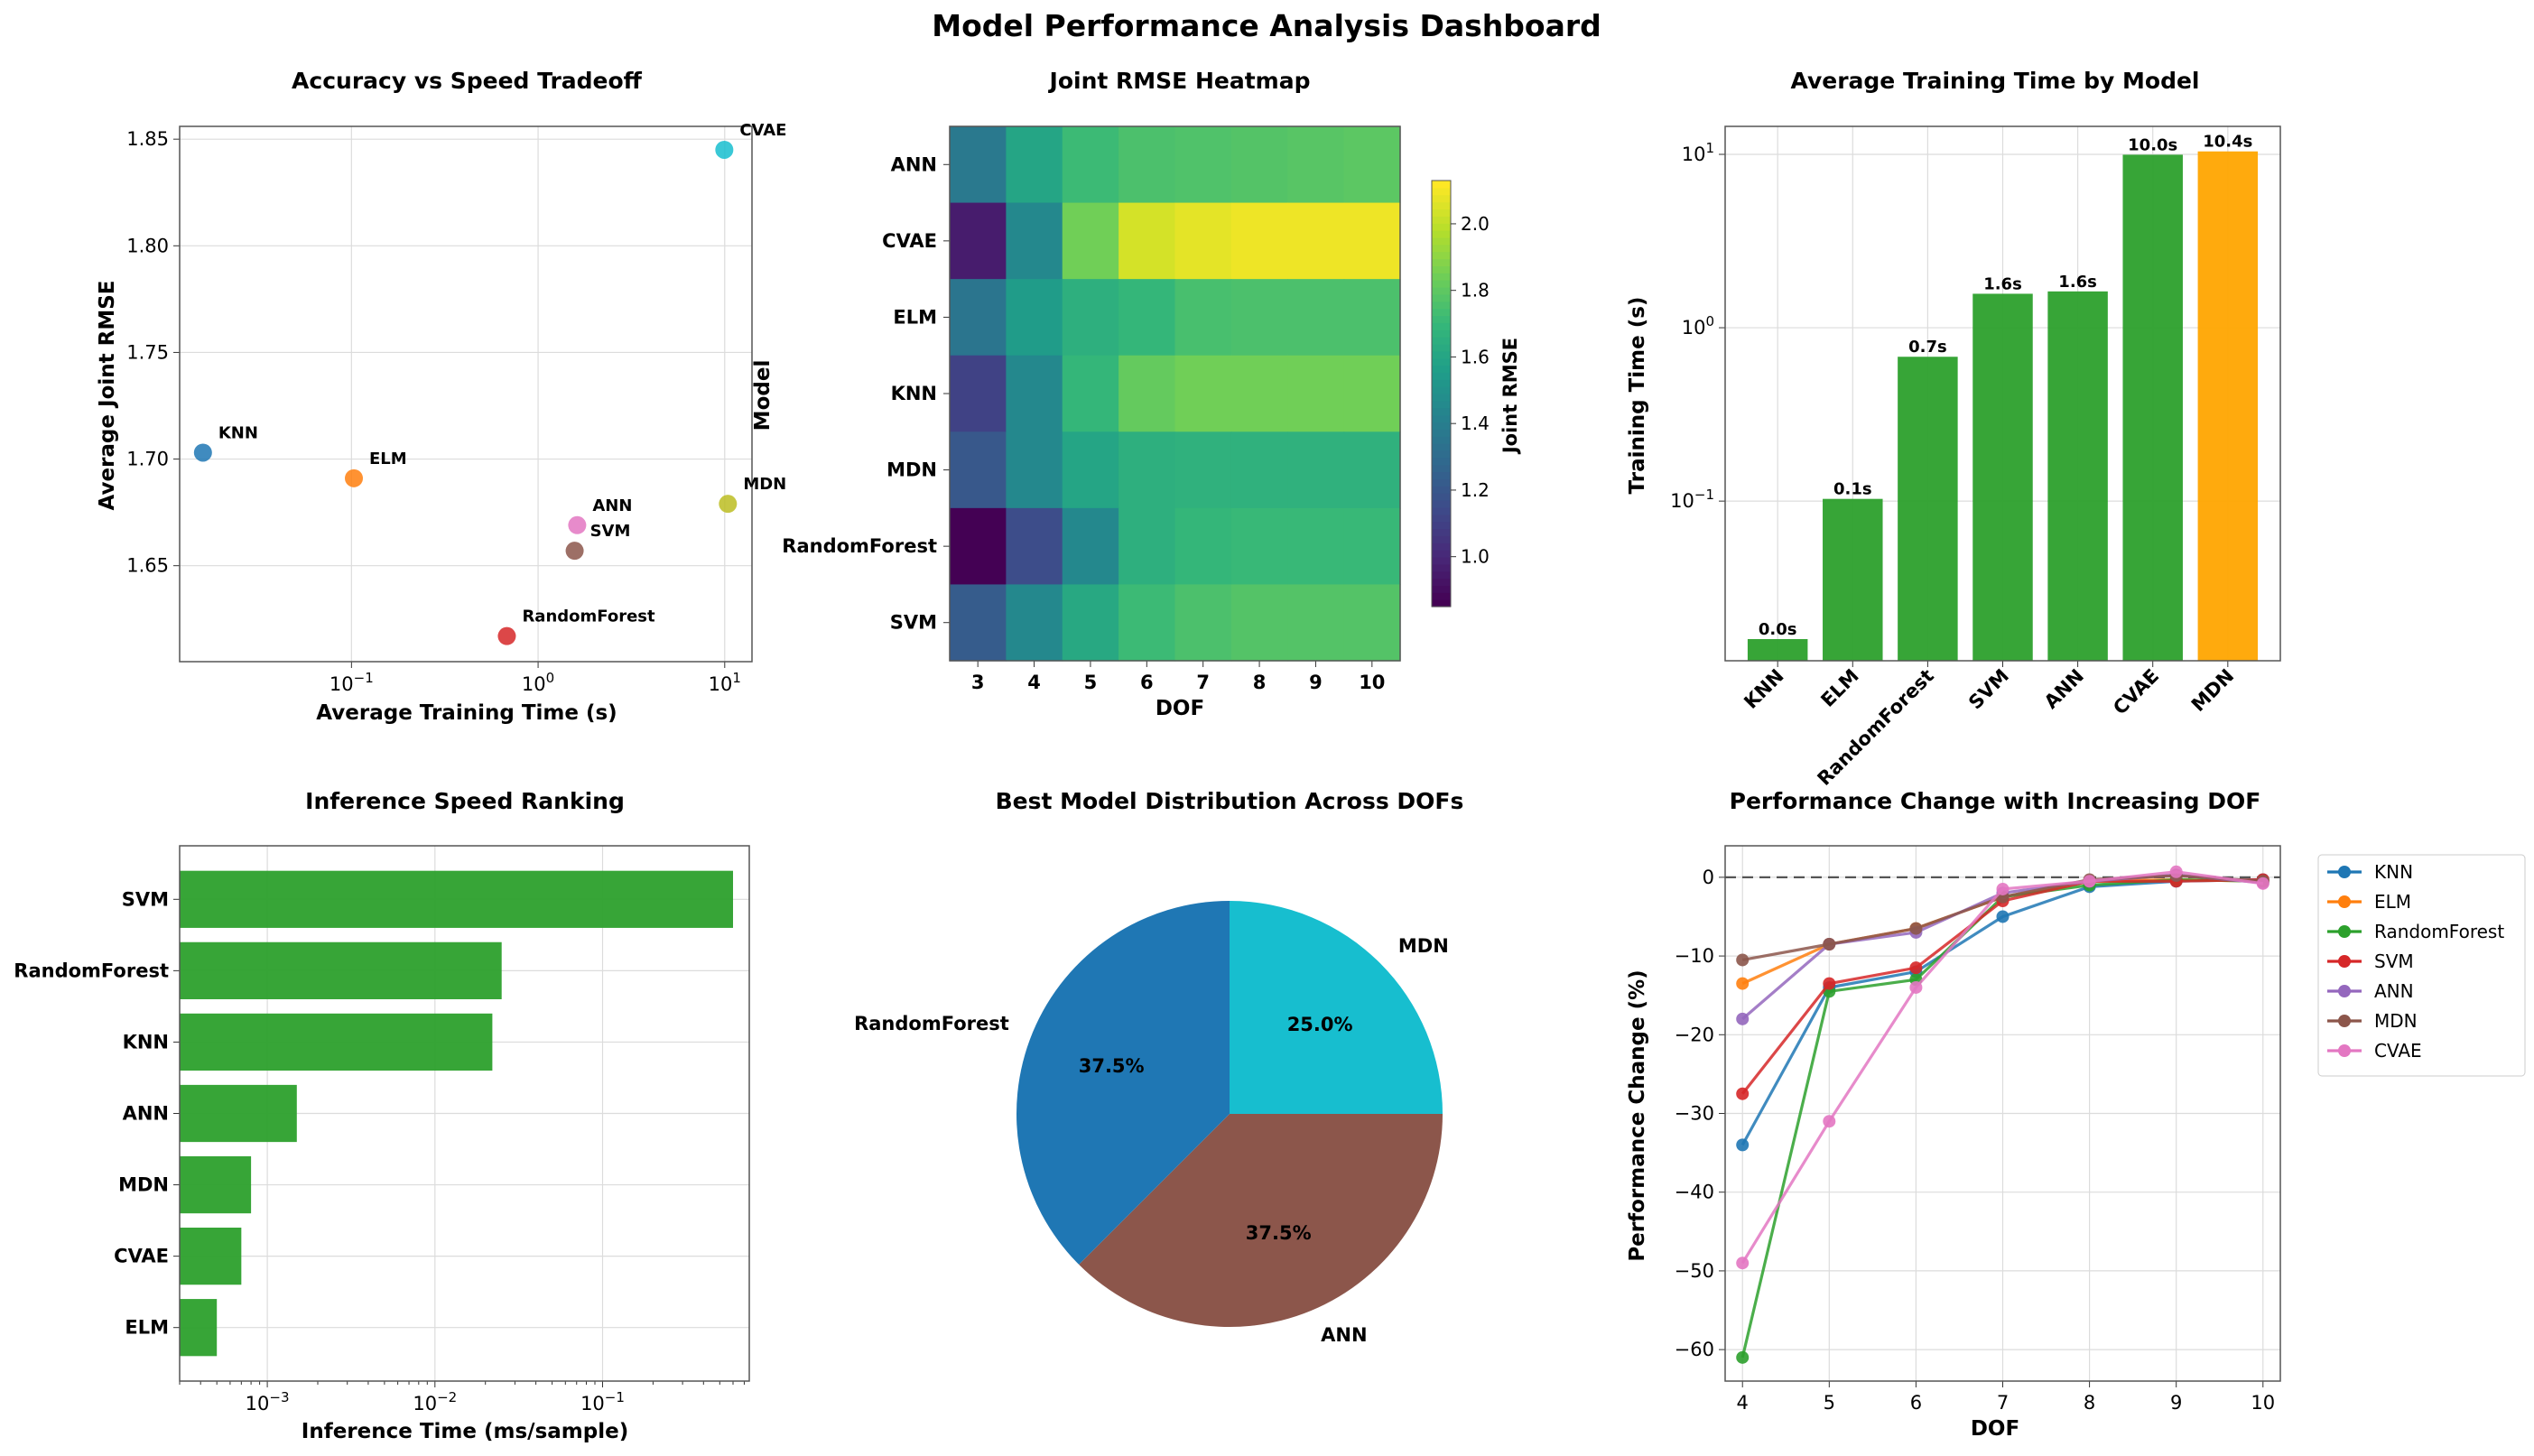  What do you see at coordinates (336, 1042) in the screenshot?
I see `inference-bar-knn` at bounding box center [336, 1042].